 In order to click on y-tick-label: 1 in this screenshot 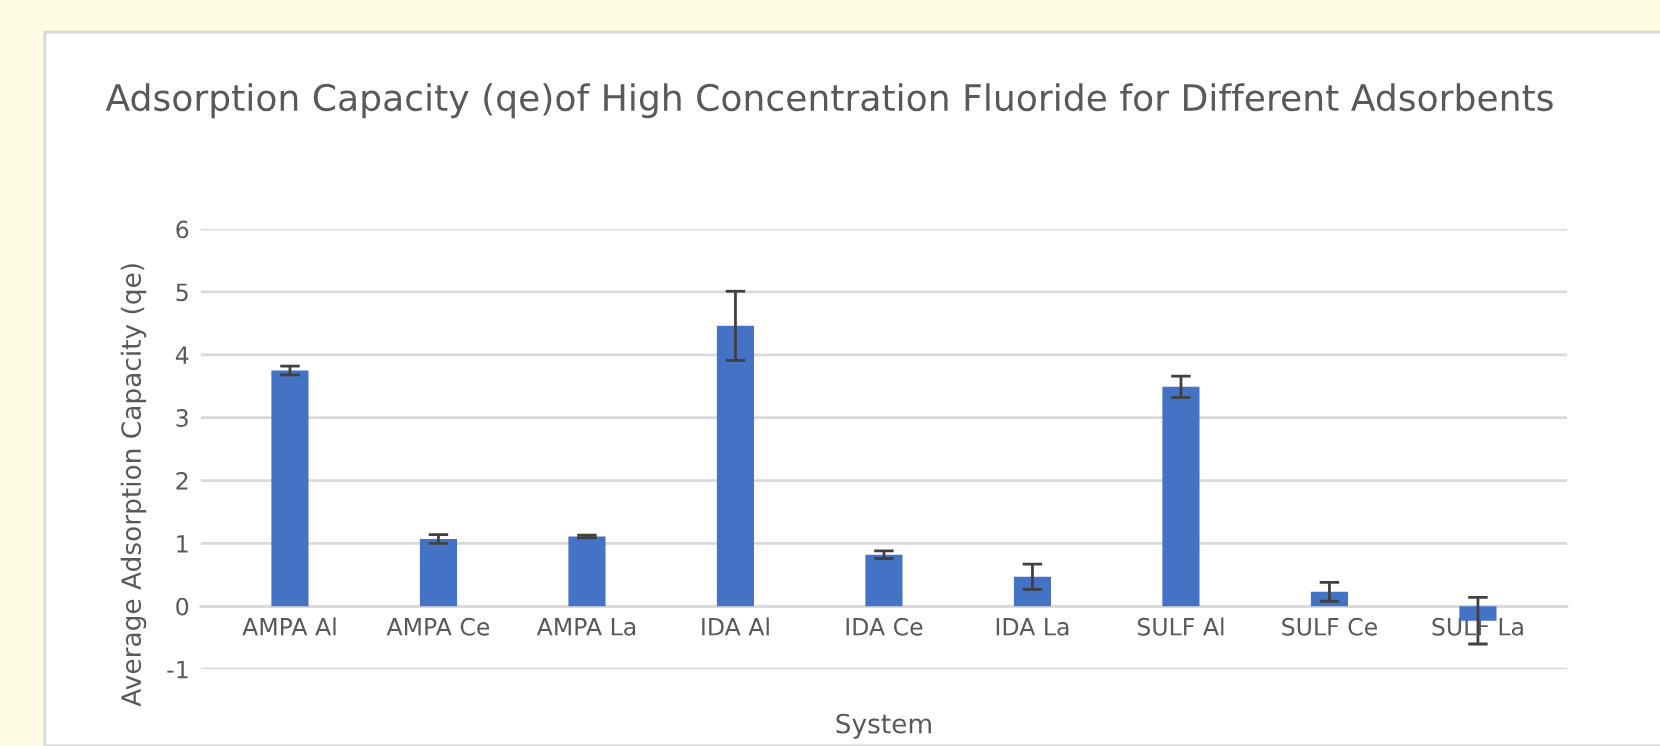, I will do `click(182, 544)`.